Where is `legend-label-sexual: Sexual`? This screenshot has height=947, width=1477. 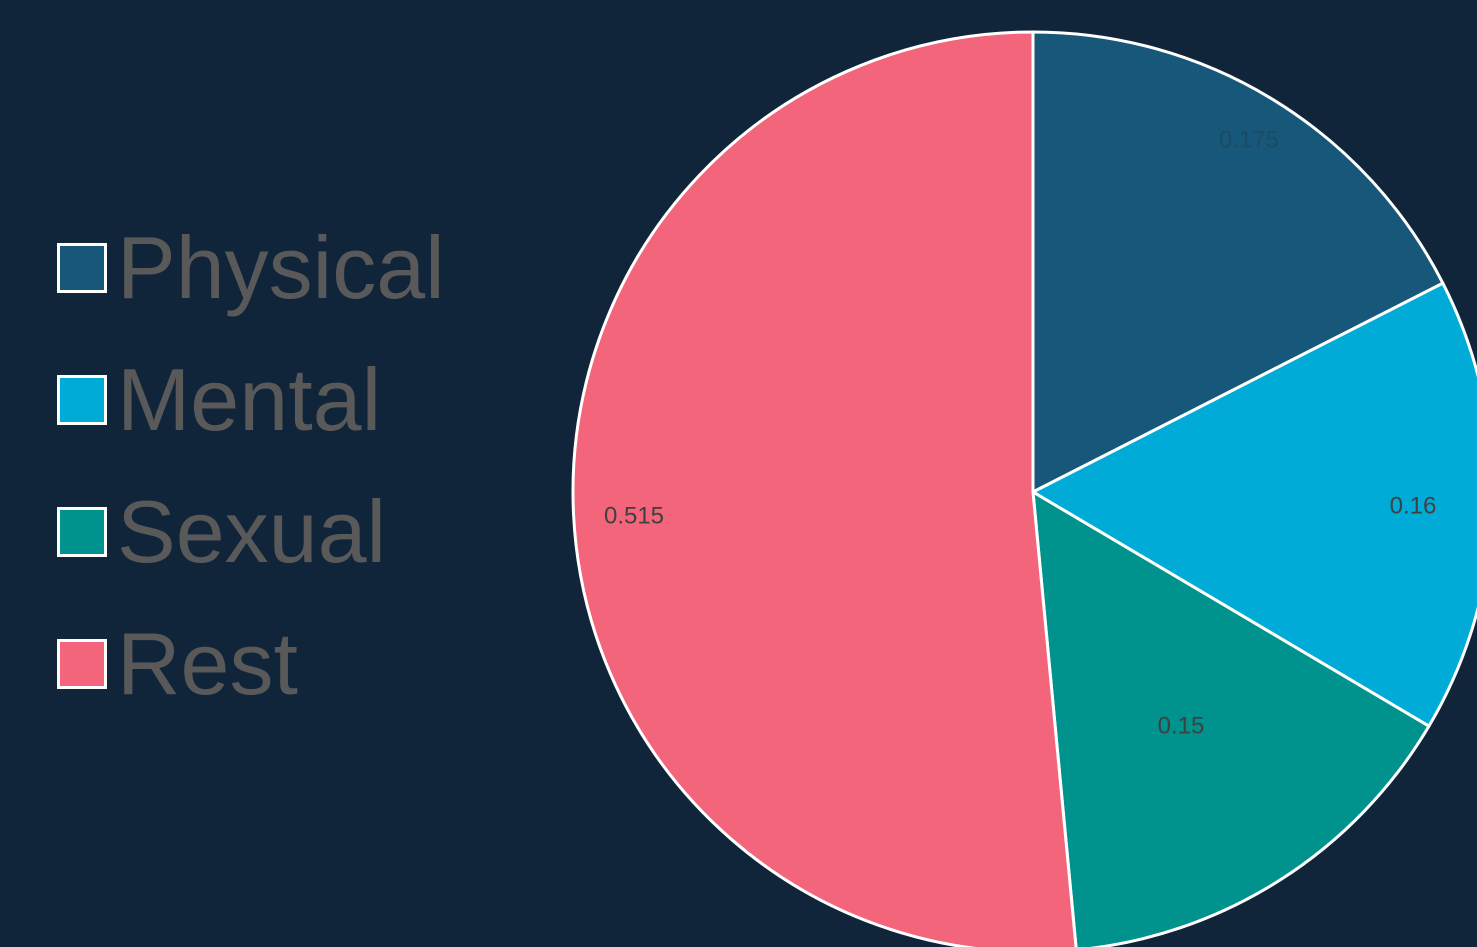
legend-label-sexual: Sexual is located at coordinates (252, 531).